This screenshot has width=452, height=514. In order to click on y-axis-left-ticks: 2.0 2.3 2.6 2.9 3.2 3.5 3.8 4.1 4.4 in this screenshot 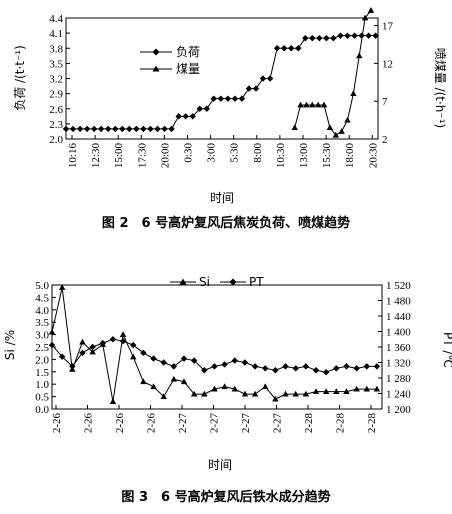, I will do `click(59, 79)`.